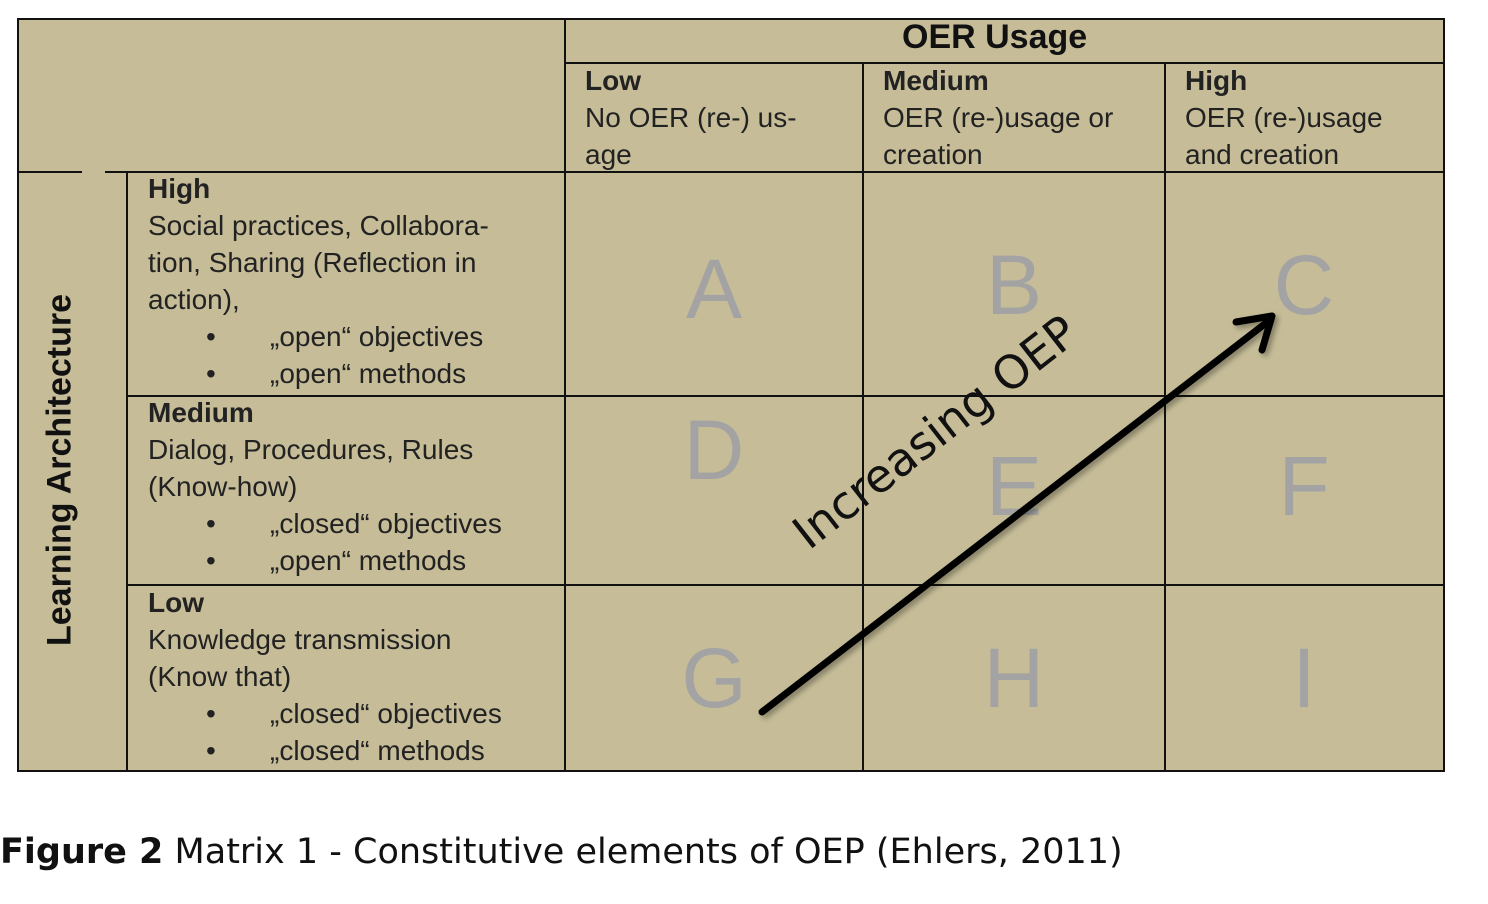 The image size is (1488, 904). Describe the element at coordinates (223, 486) in the screenshot. I see `row-desc: (Know-how)` at that location.